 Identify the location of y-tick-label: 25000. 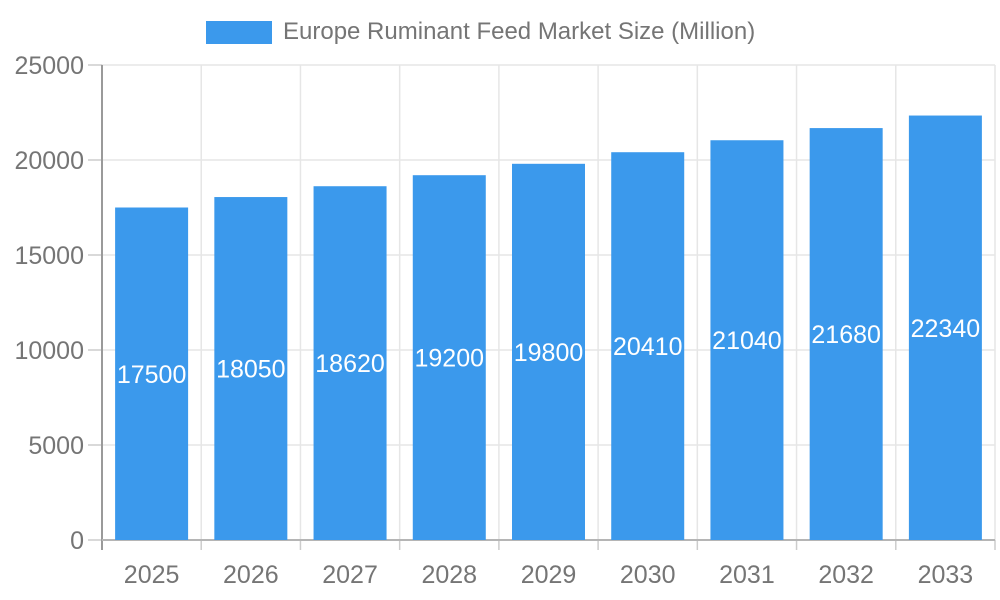
(49, 66).